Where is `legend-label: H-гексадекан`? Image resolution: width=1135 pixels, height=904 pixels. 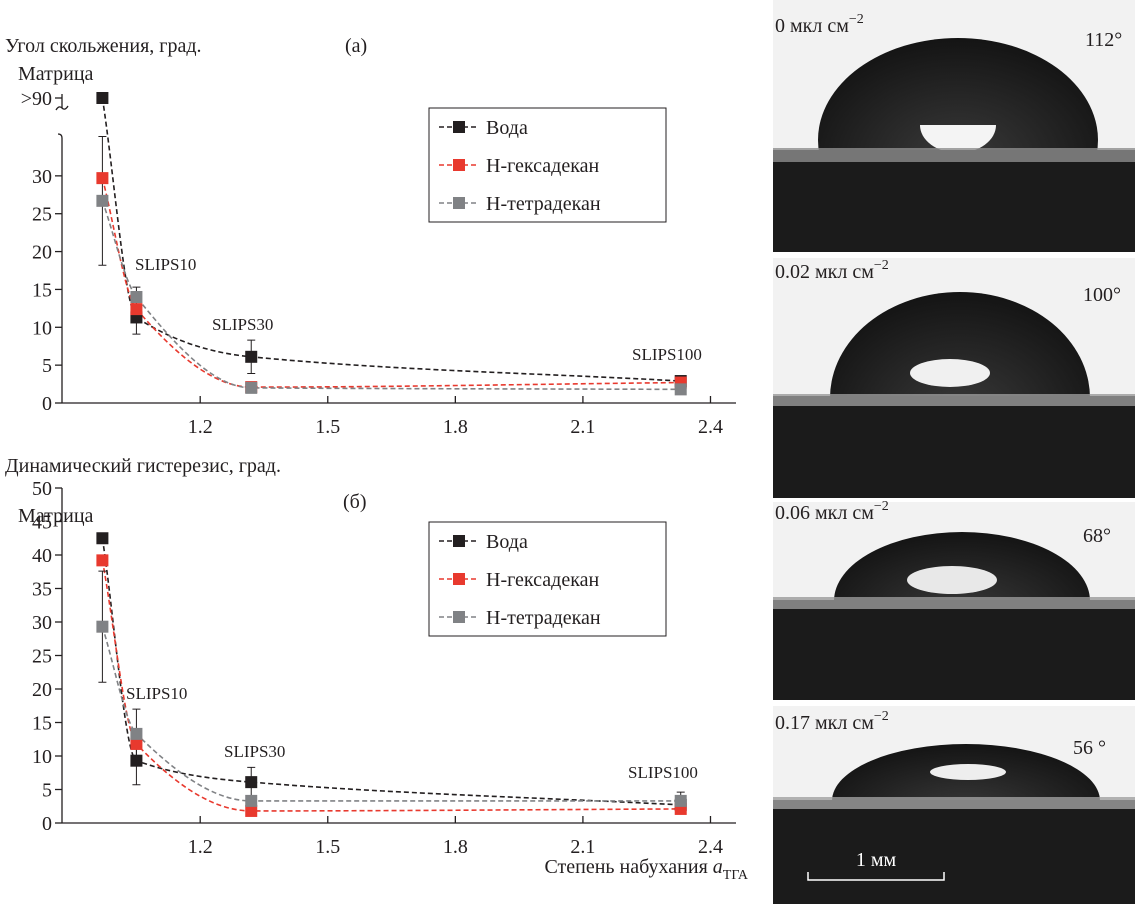
legend-label: H-гексадекан is located at coordinates (542, 580).